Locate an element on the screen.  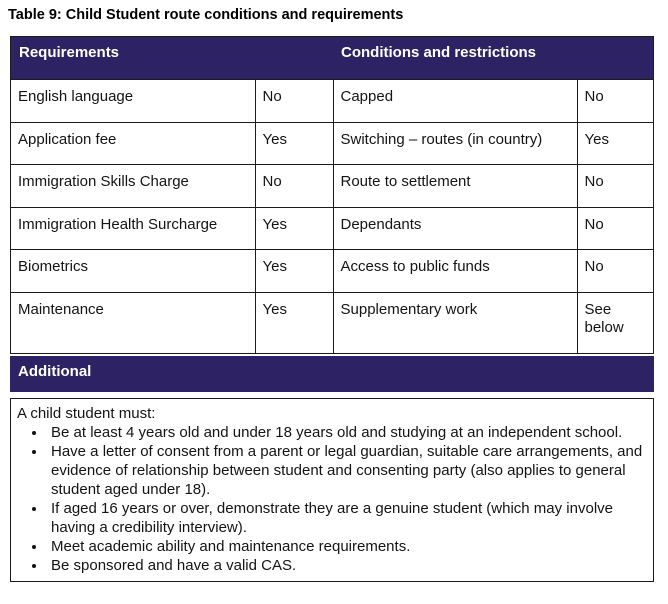
cell-requirement: Maintenance is located at coordinates (61, 309).